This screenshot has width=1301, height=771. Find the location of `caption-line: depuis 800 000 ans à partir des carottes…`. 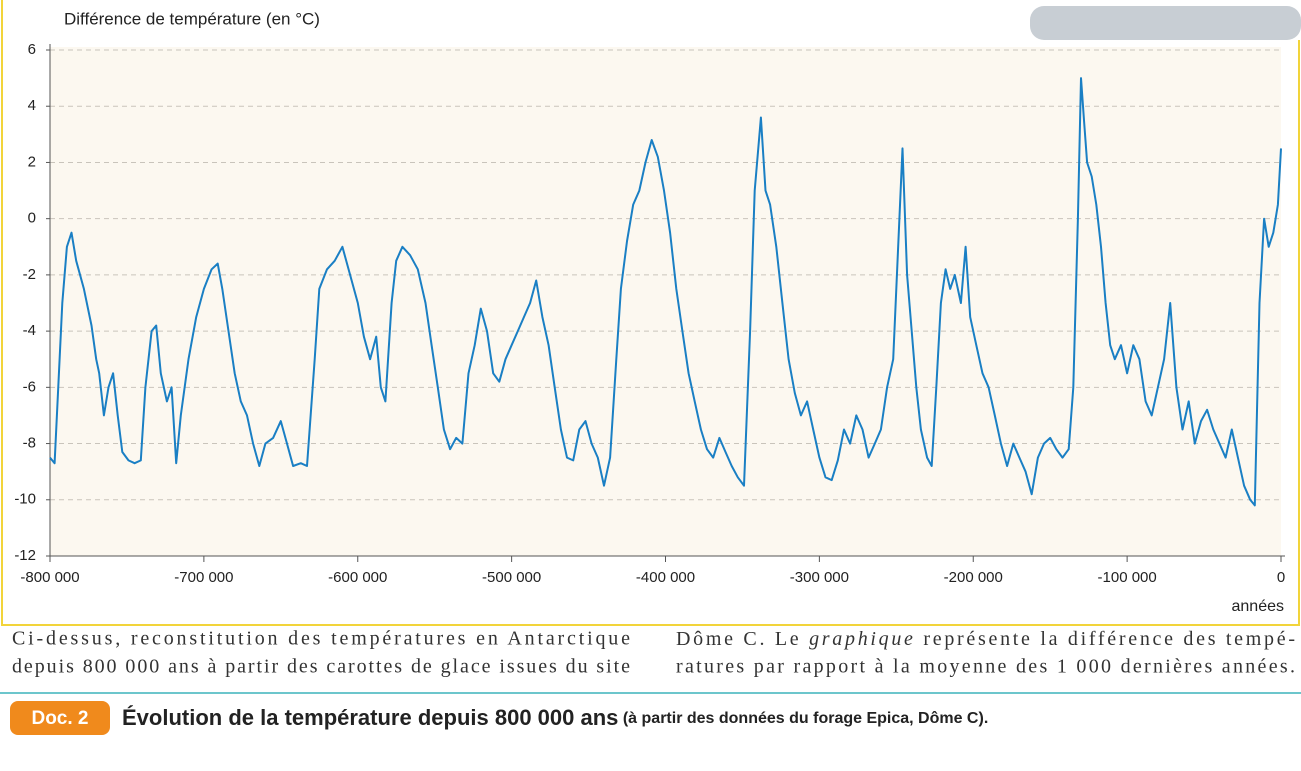

caption-line: depuis 800 000 ans à partir des carottes… is located at coordinates (321, 667).